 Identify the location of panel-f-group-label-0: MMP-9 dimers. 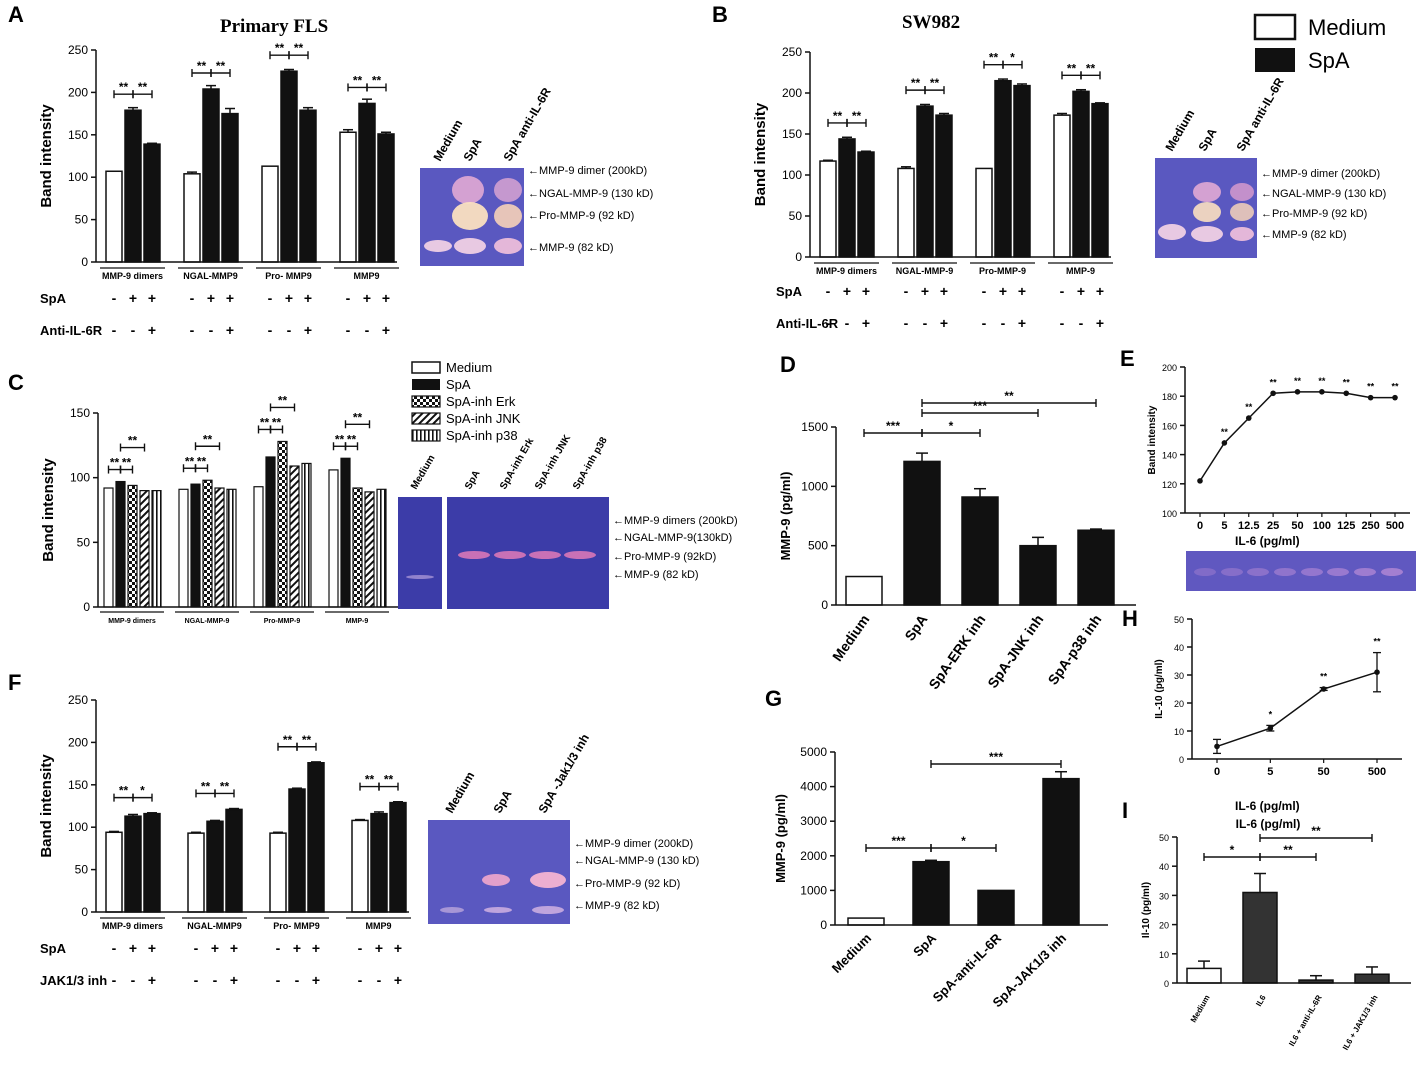
(132, 926).